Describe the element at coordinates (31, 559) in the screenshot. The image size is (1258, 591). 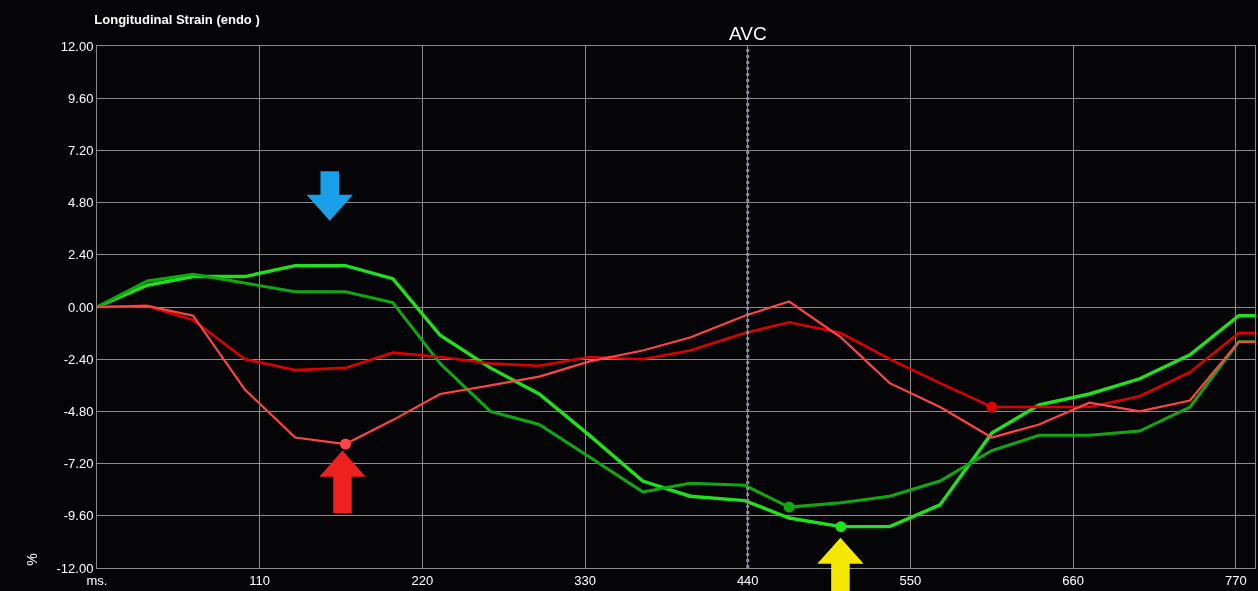
I see `y-axis-title: %` at that location.